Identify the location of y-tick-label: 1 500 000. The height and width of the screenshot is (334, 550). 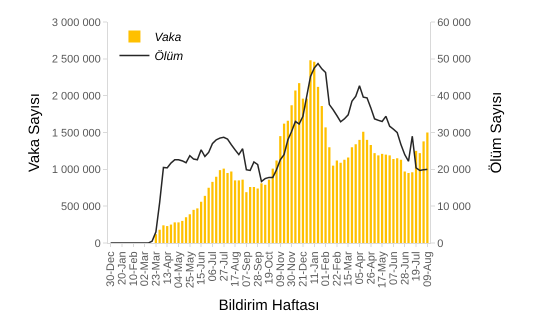
(76, 133).